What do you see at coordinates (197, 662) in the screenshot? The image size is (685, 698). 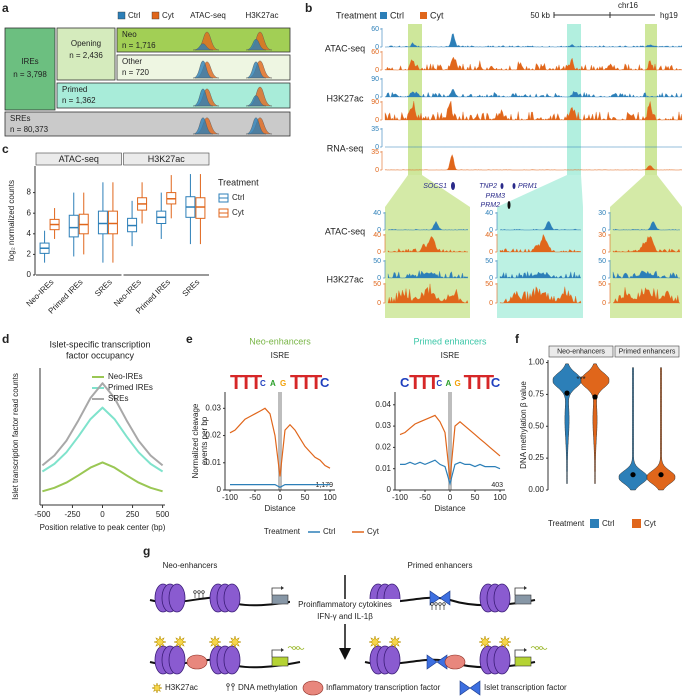 I see `inflammatory-tf` at bounding box center [197, 662].